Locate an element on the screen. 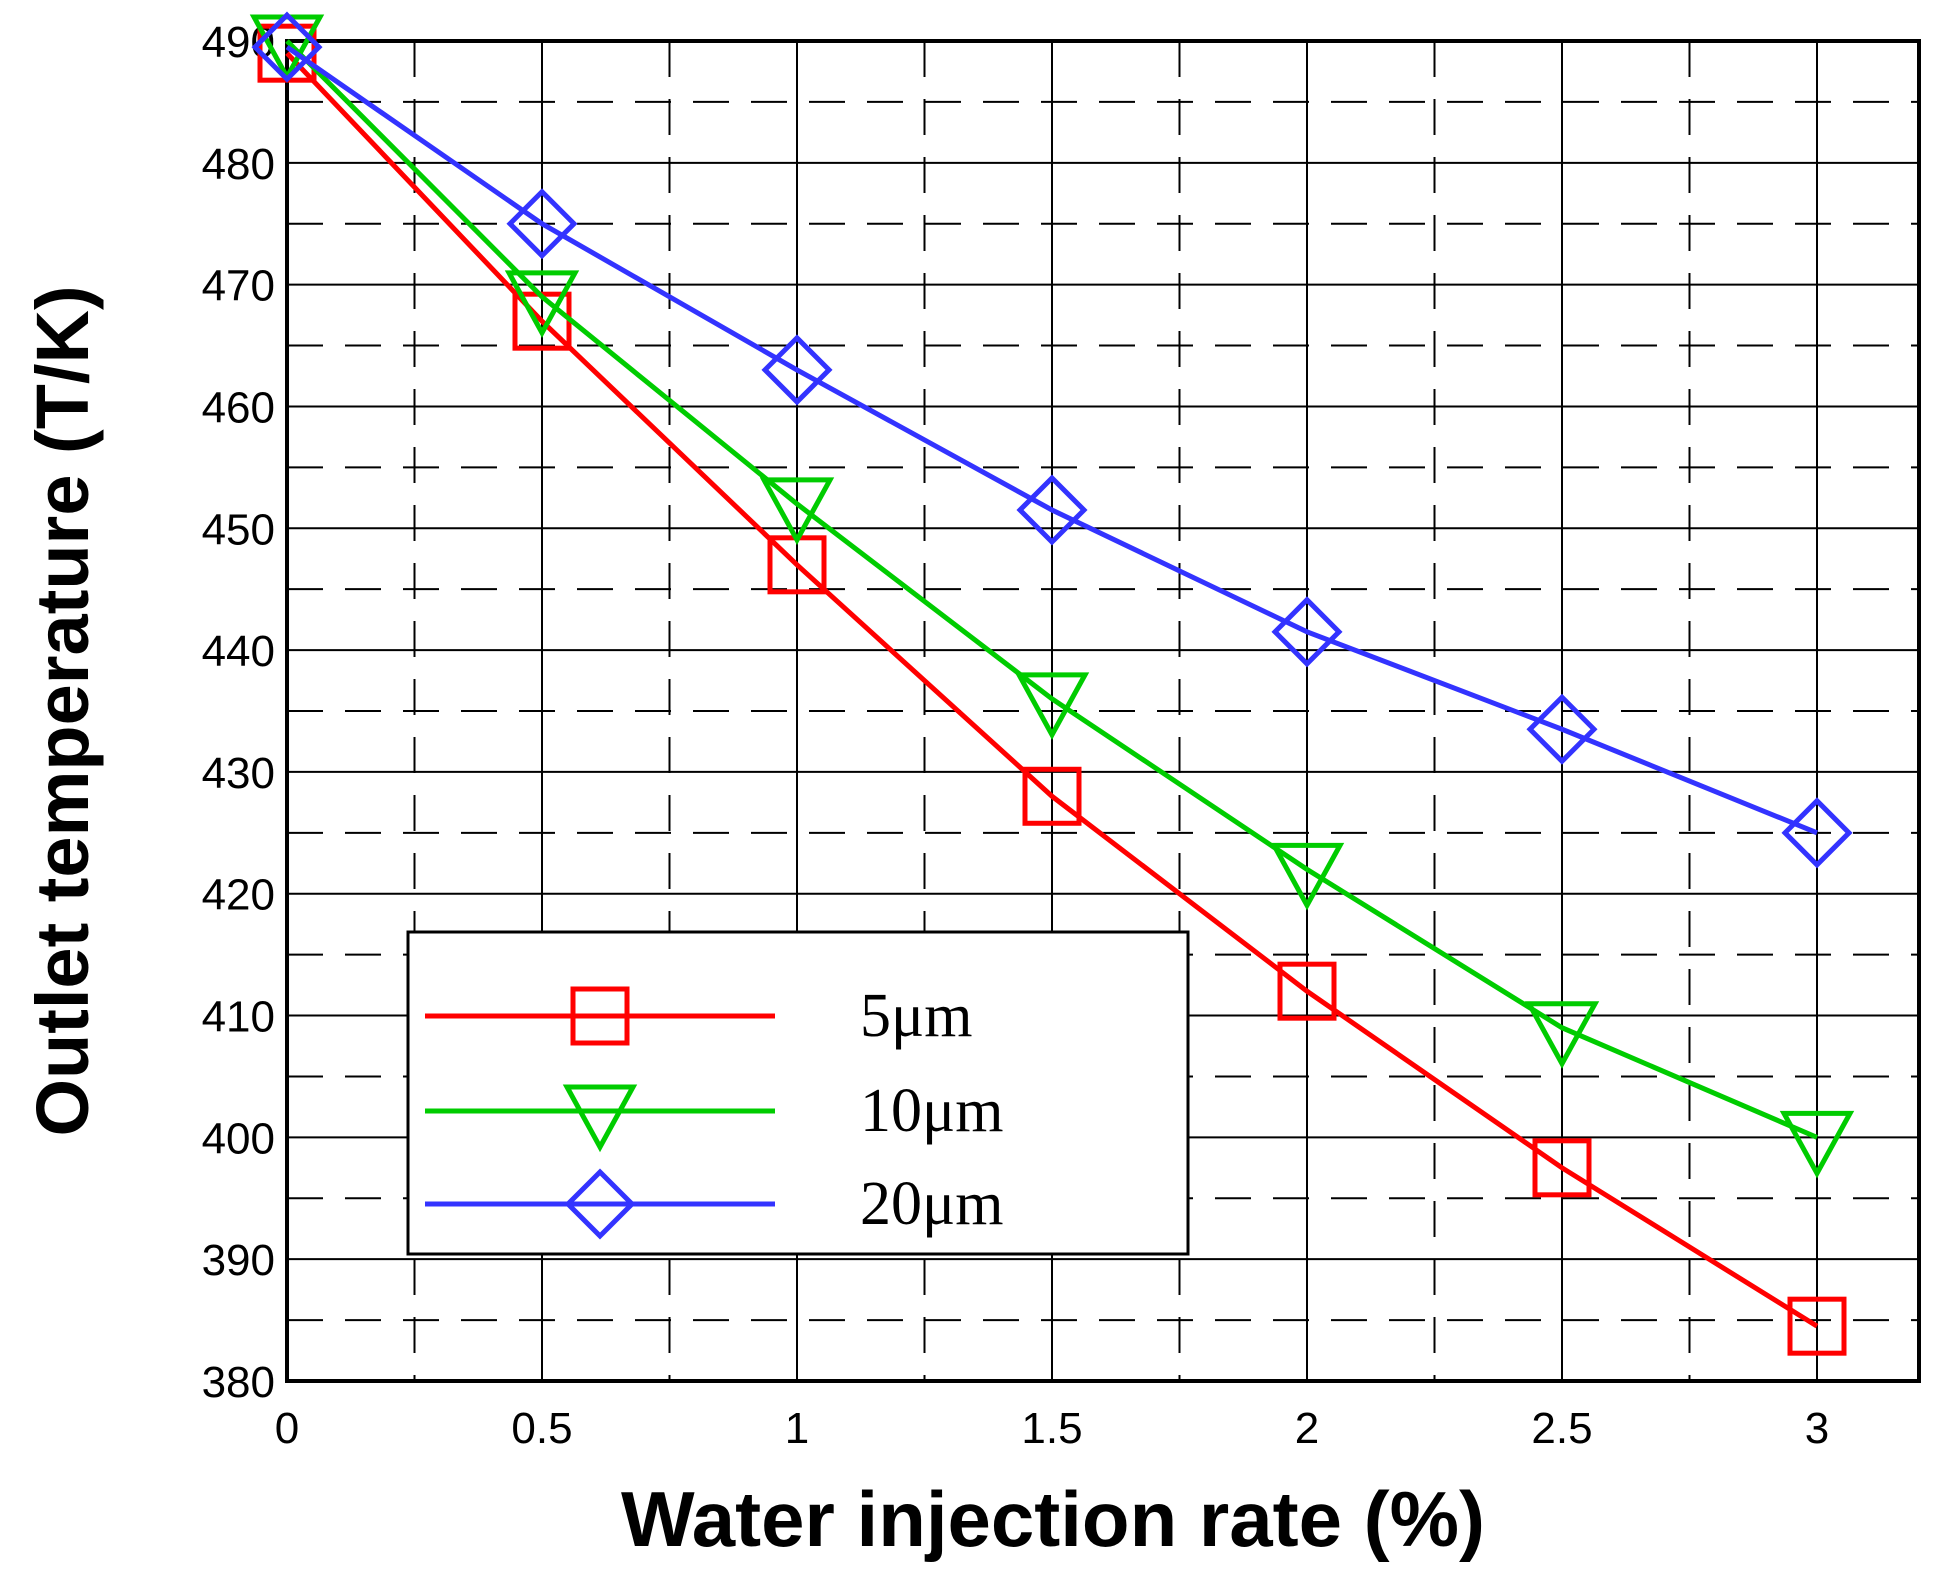  y-tick-label: 450 is located at coordinates (238, 529).